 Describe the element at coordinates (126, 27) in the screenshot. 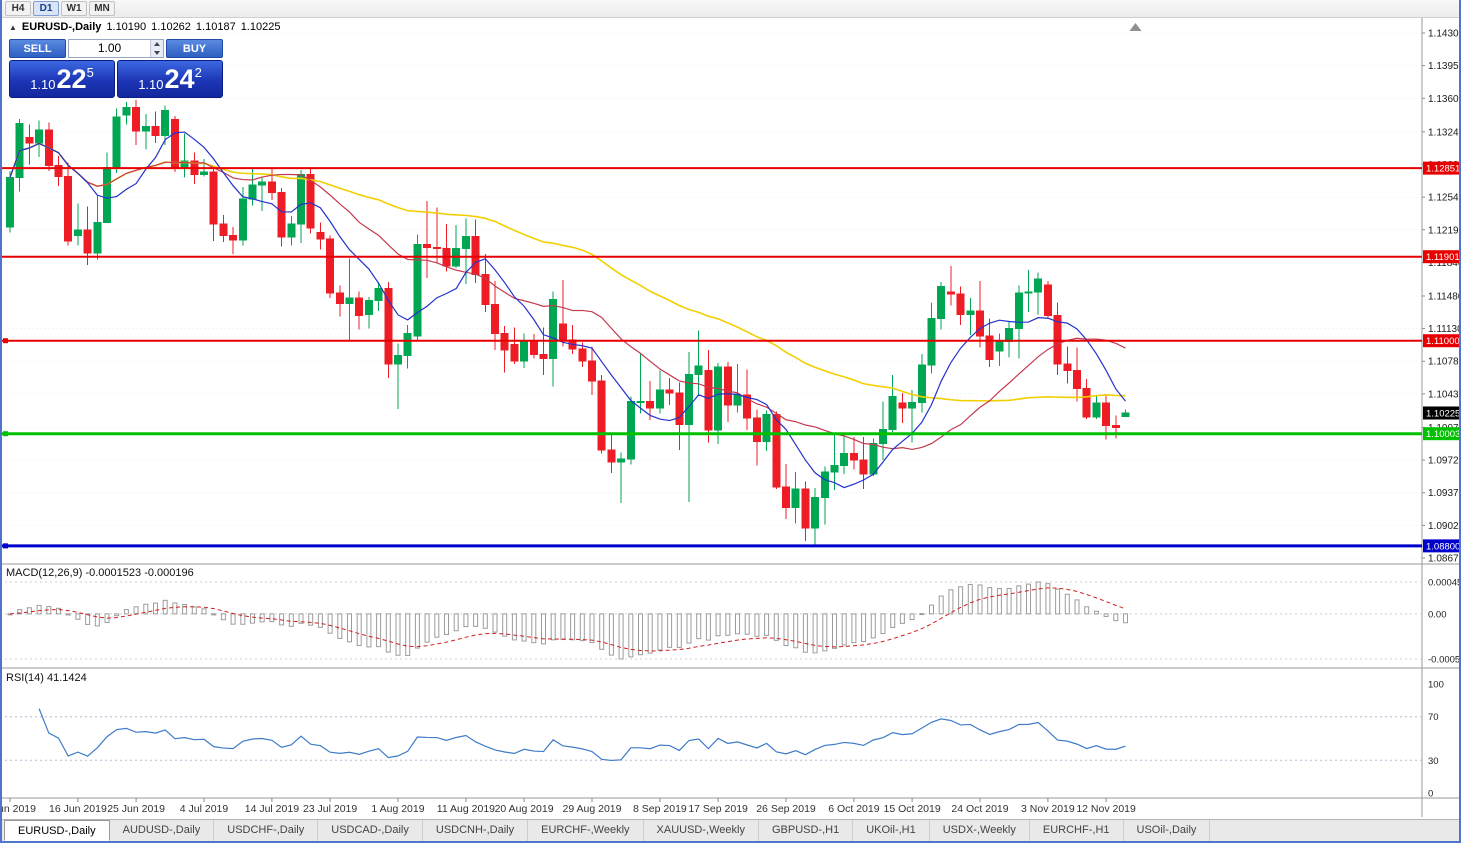

I see `ohlc-open: 1.10190` at that location.